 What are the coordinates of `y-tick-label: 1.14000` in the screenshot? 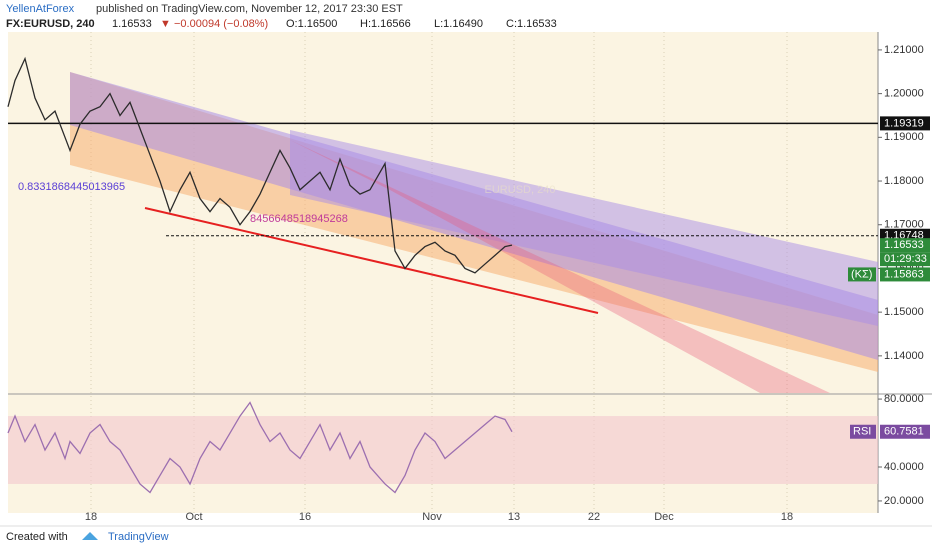 It's located at (904, 356).